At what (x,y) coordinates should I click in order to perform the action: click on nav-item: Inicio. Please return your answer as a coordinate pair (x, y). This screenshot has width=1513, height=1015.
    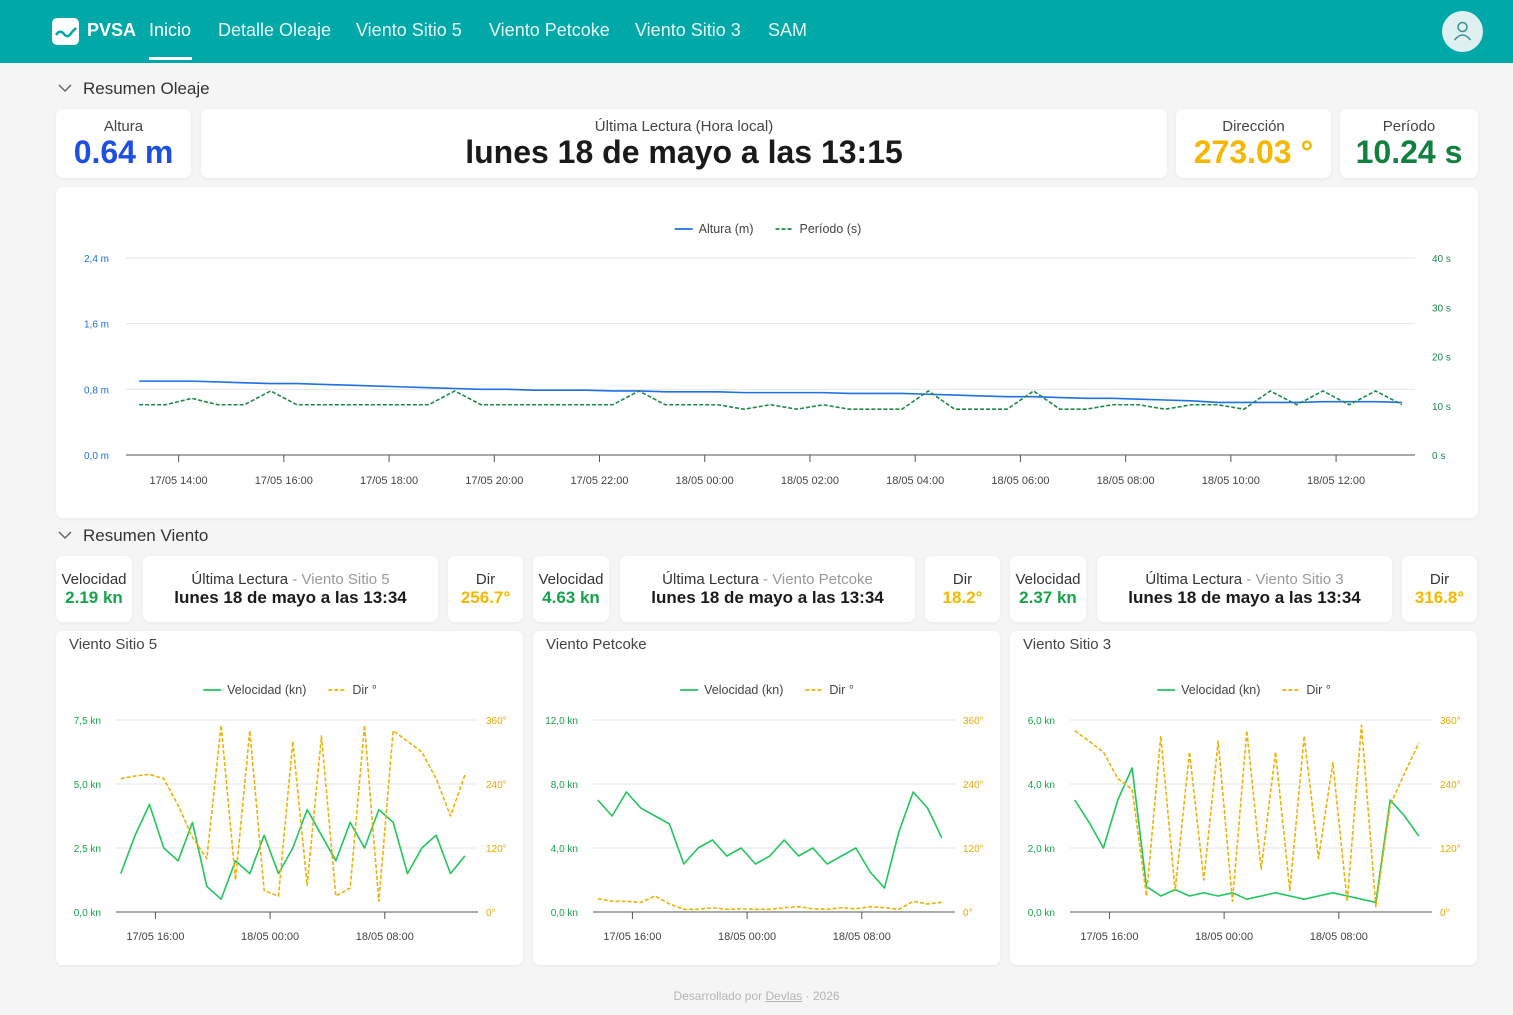
    Looking at the image, I should click on (170, 30).